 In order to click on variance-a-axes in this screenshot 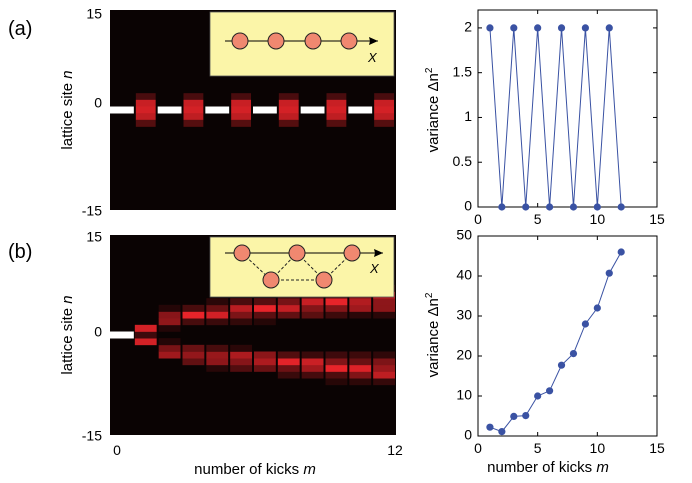, I will do `click(567, 108)`.